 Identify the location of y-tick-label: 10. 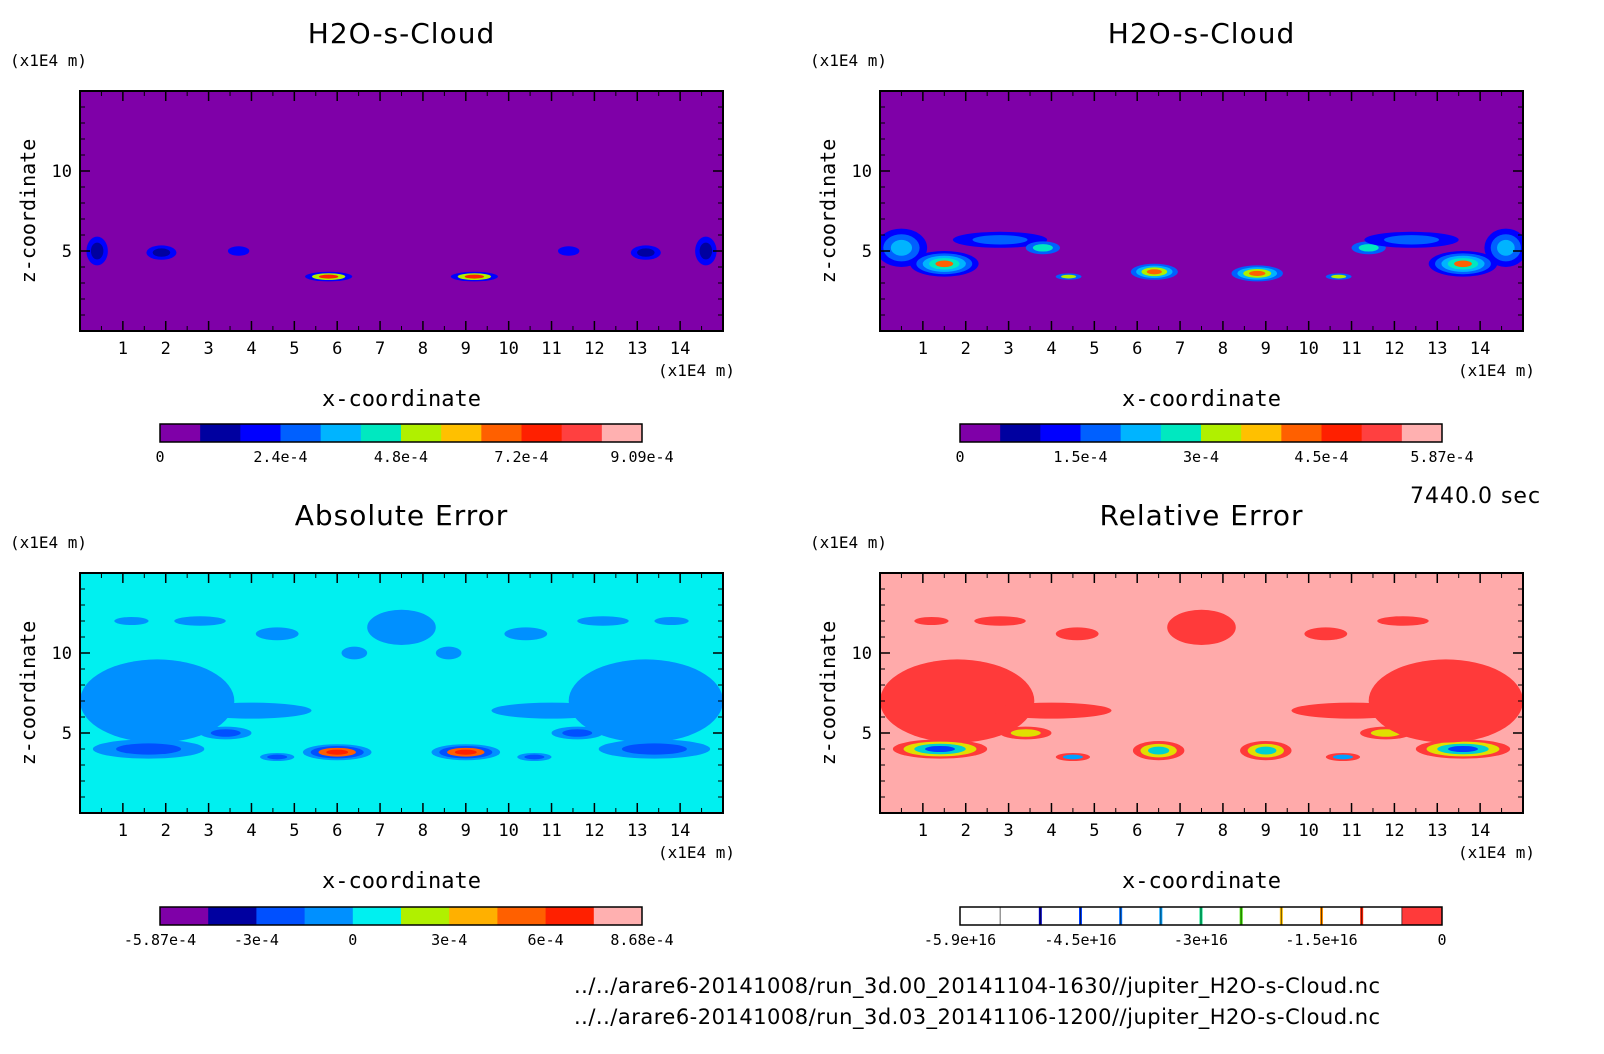
(62, 654).